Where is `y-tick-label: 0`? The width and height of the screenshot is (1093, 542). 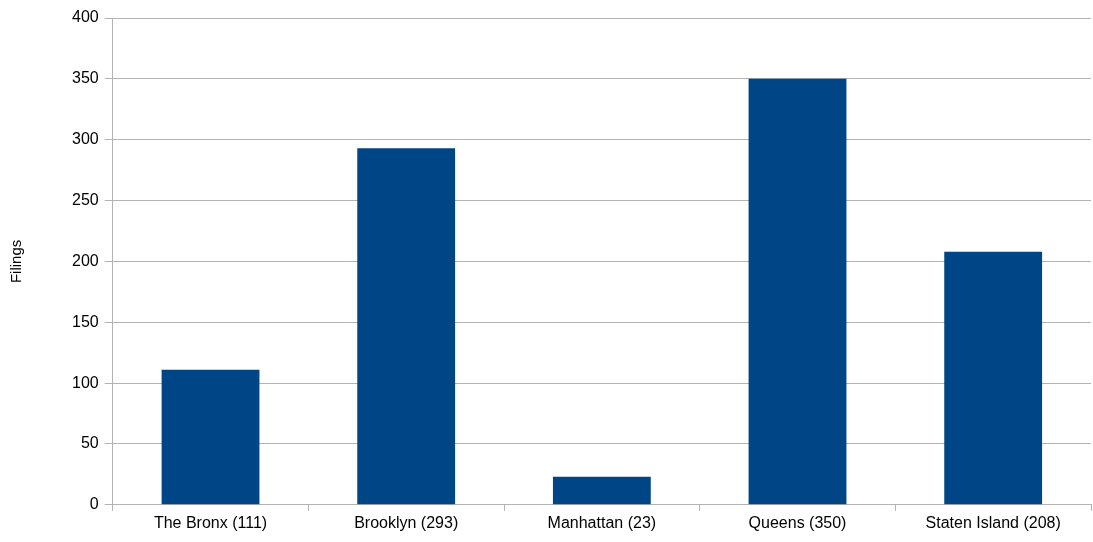 y-tick-label: 0 is located at coordinates (94, 504).